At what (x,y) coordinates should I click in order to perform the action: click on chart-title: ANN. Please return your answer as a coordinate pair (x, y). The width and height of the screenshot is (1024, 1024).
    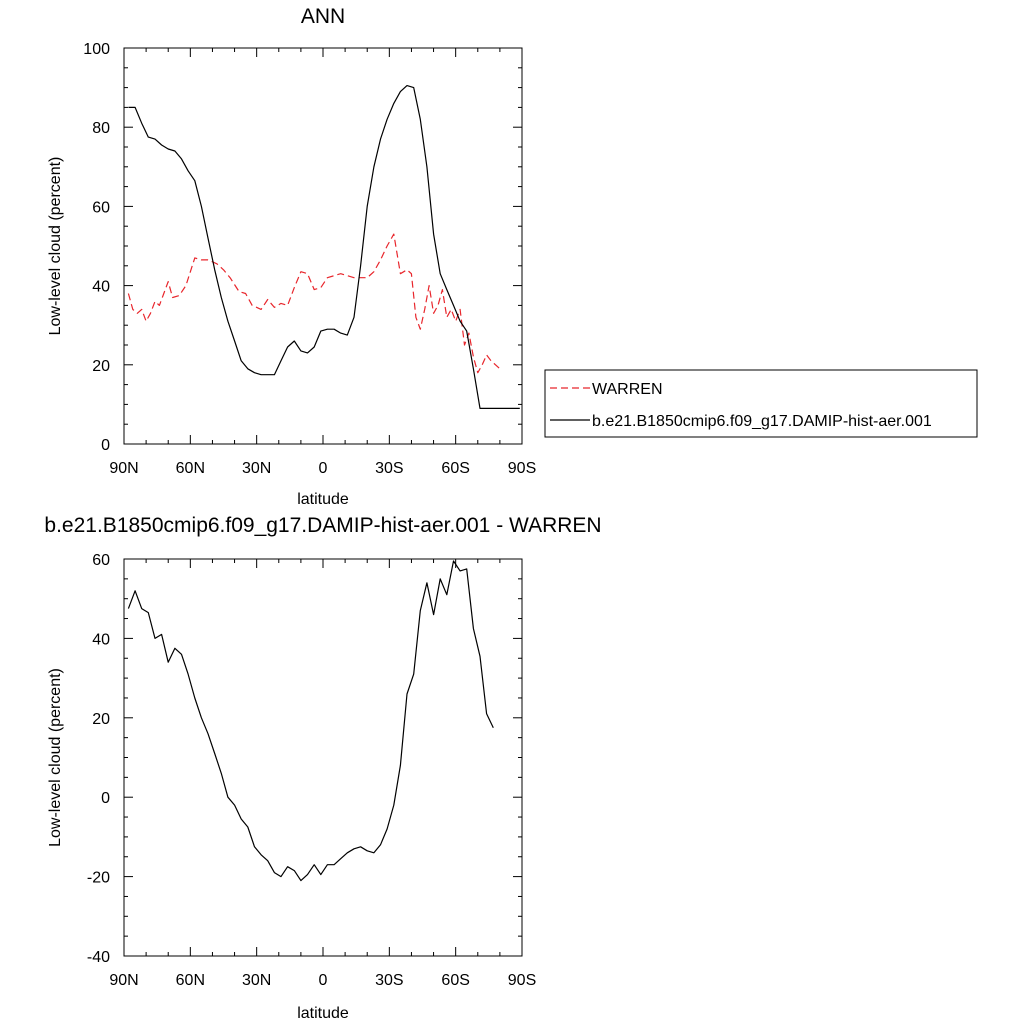
    Looking at the image, I should click on (323, 16).